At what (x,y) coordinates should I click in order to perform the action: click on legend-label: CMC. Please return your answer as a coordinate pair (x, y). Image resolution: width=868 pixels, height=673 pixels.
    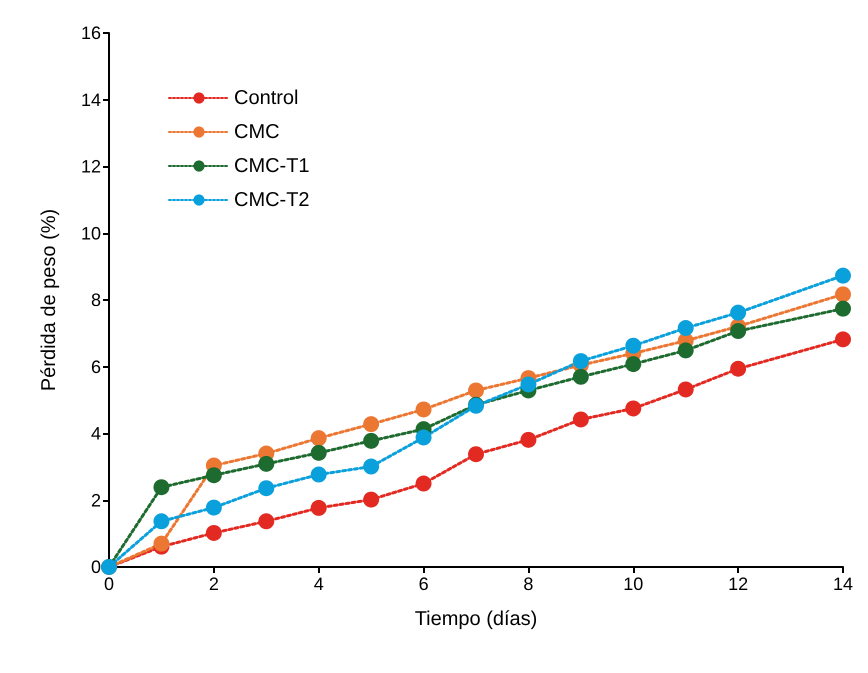
    Looking at the image, I should click on (257, 132).